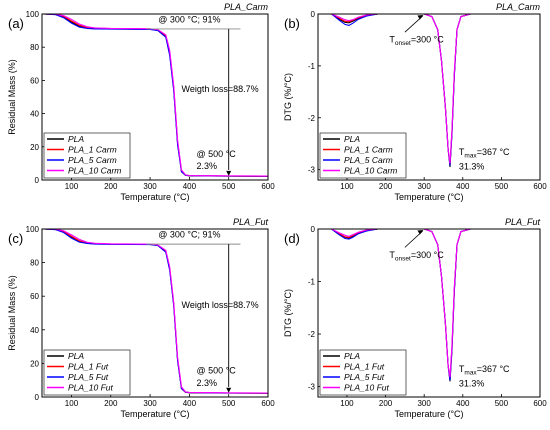  What do you see at coordinates (216, 154) in the screenshot?
I see `annotation-500c: @ 500 °C` at bounding box center [216, 154].